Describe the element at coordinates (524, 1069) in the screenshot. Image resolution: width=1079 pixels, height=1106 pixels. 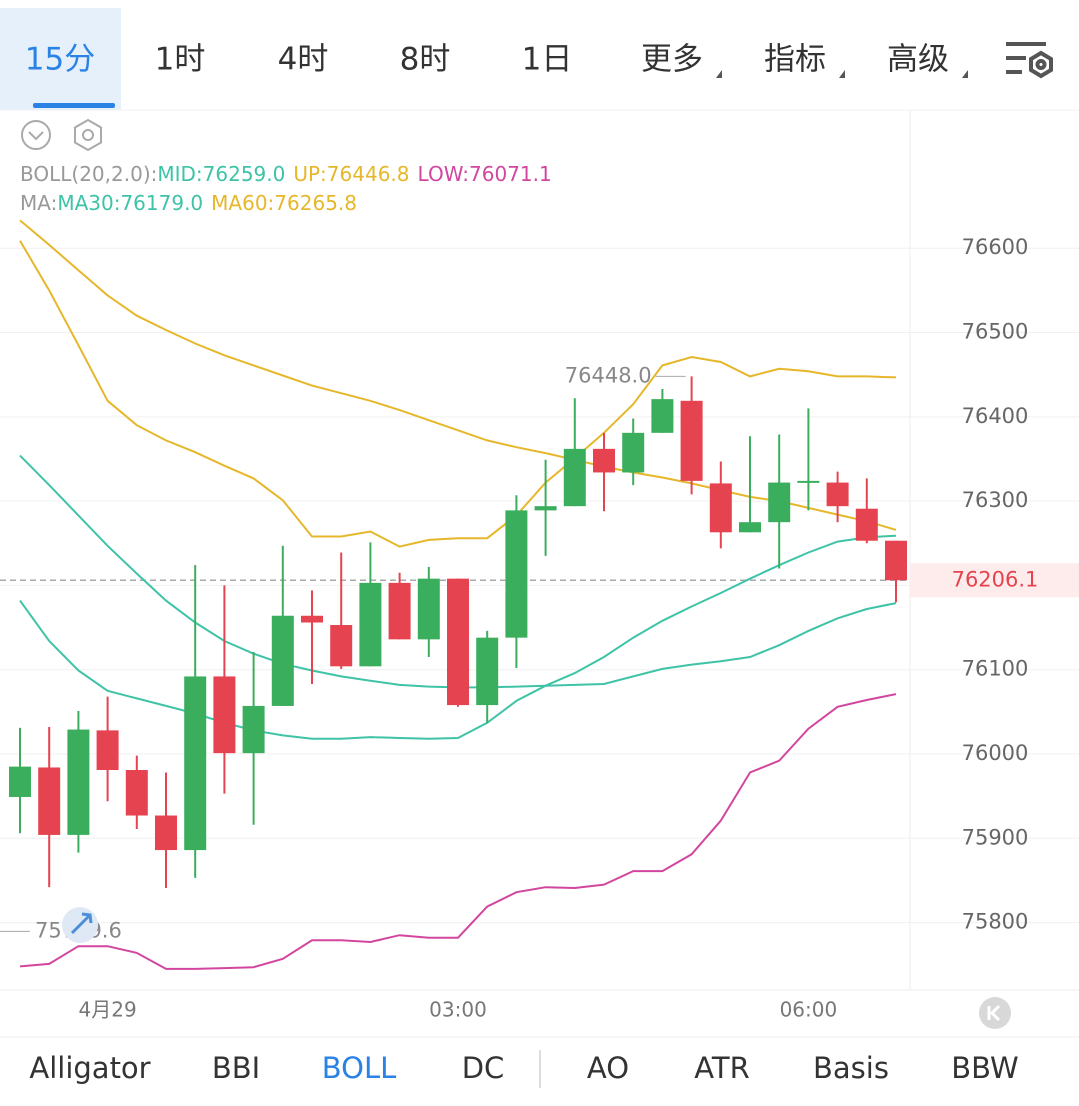
I see `indicator-bar: Alligator BBI BOLL DC AO ATR Basis BBW` at that location.